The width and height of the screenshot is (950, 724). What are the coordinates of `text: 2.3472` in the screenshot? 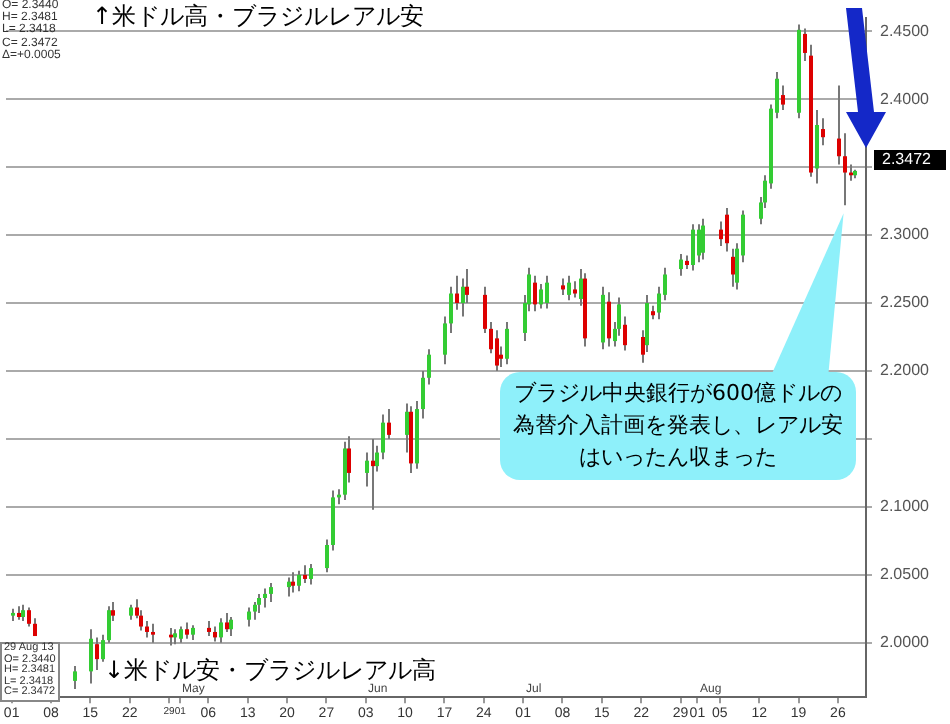 It's located at (910, 160).